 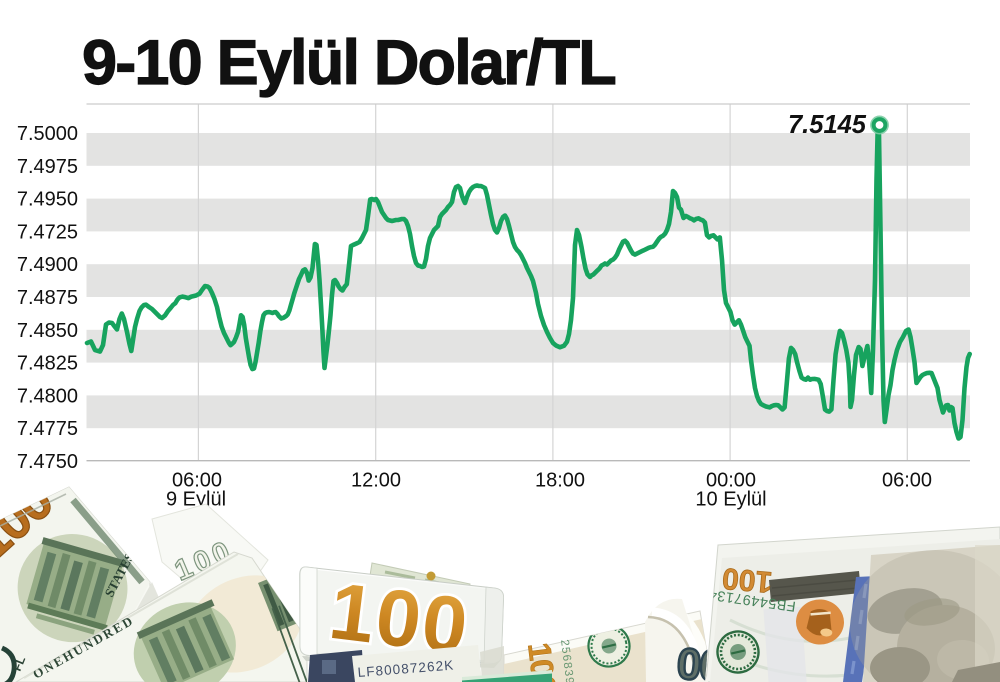 What do you see at coordinates (730, 500) in the screenshot?
I see `svg-text: 10 Eylül` at bounding box center [730, 500].